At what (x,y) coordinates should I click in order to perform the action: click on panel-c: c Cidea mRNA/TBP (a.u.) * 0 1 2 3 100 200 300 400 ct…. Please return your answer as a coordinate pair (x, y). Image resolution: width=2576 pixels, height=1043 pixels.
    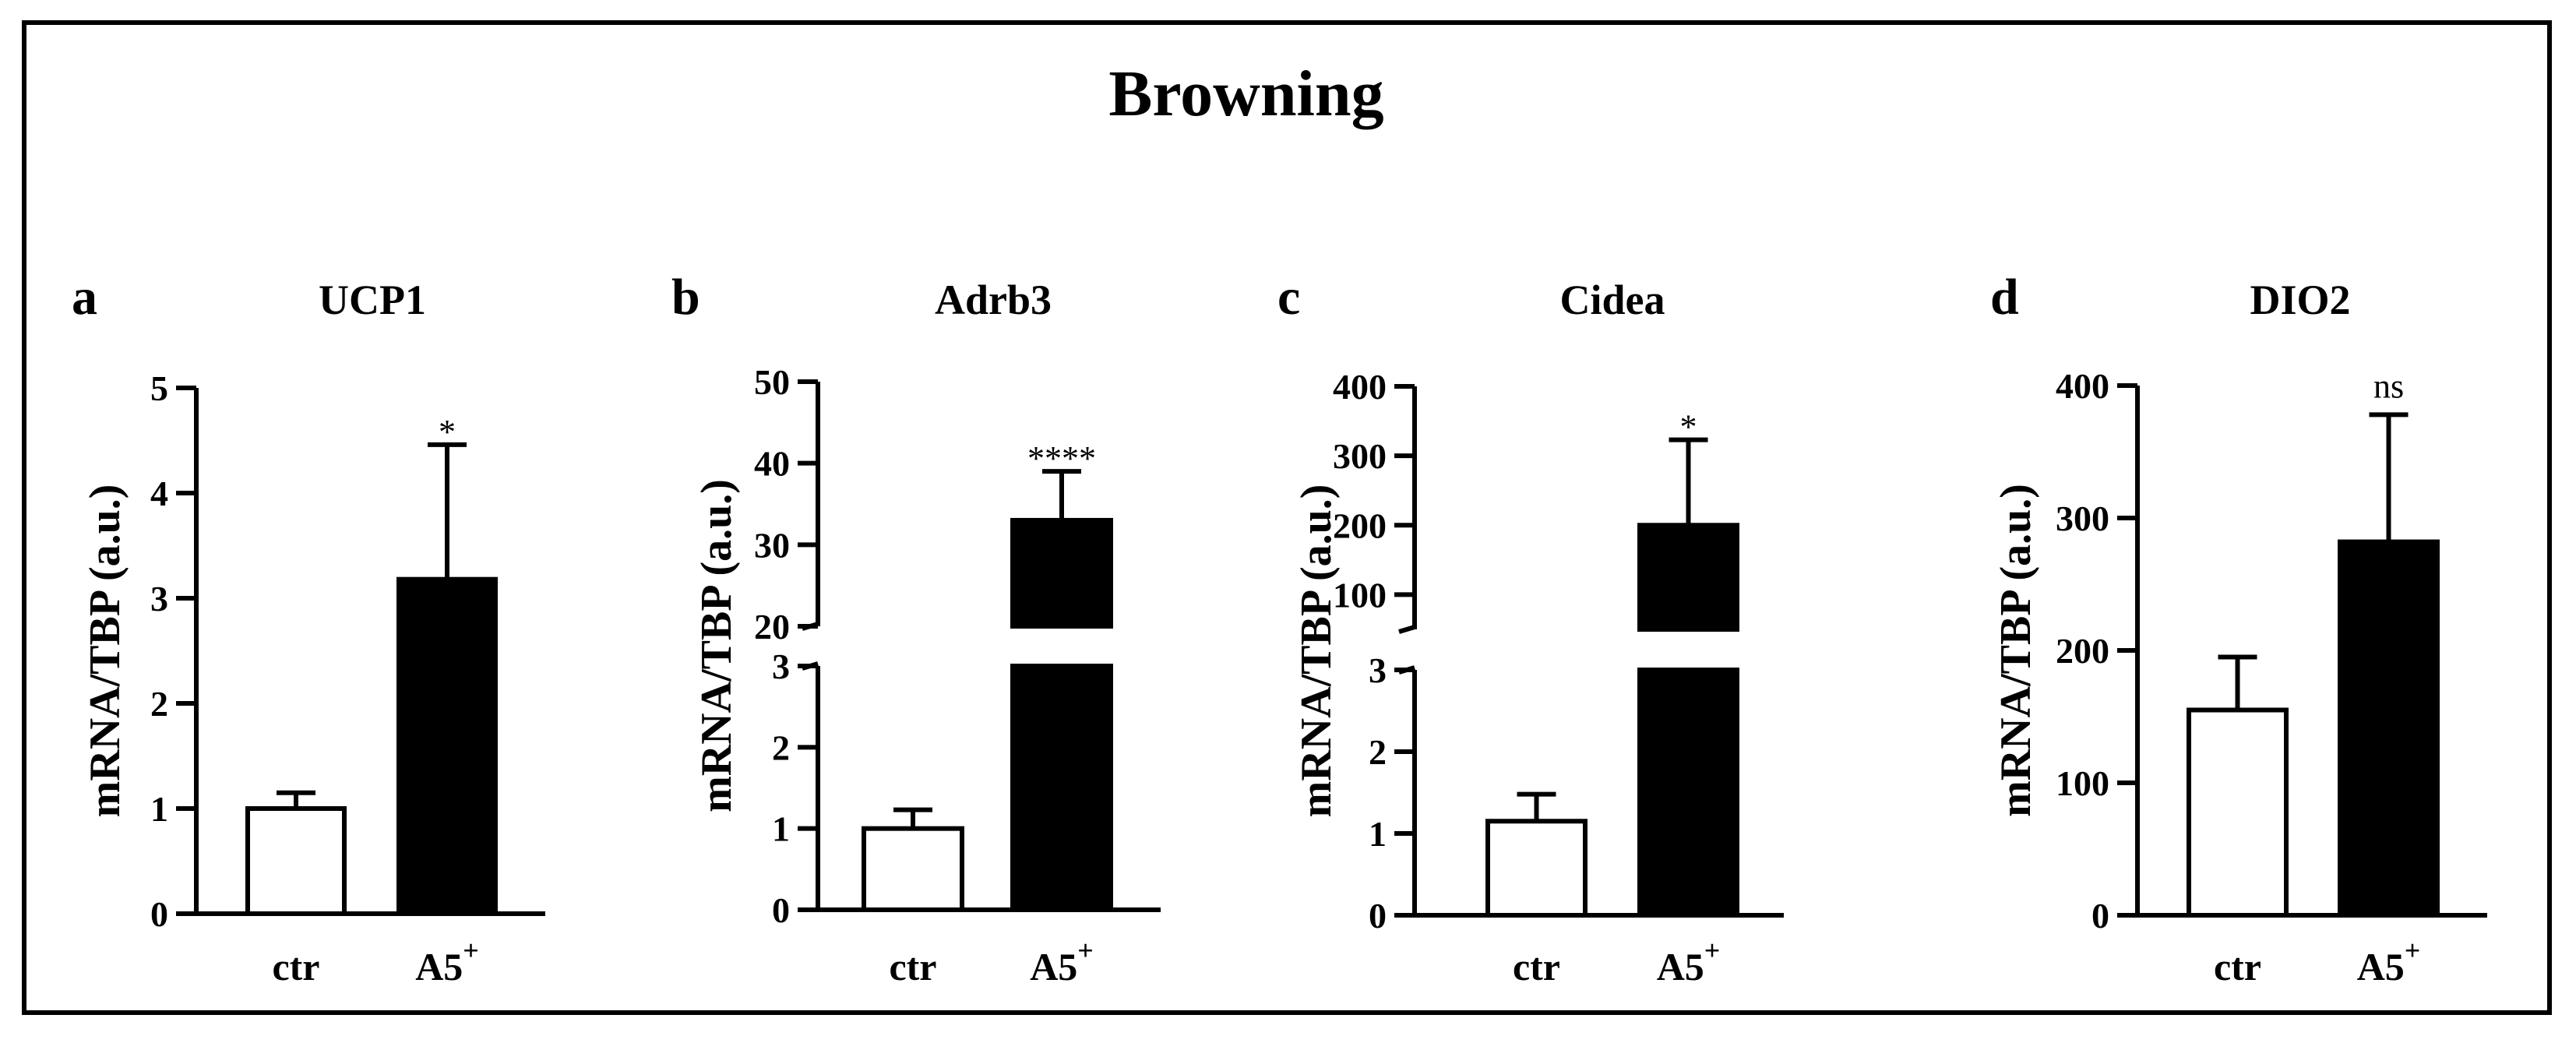
    Looking at the image, I should click on (1530, 628).